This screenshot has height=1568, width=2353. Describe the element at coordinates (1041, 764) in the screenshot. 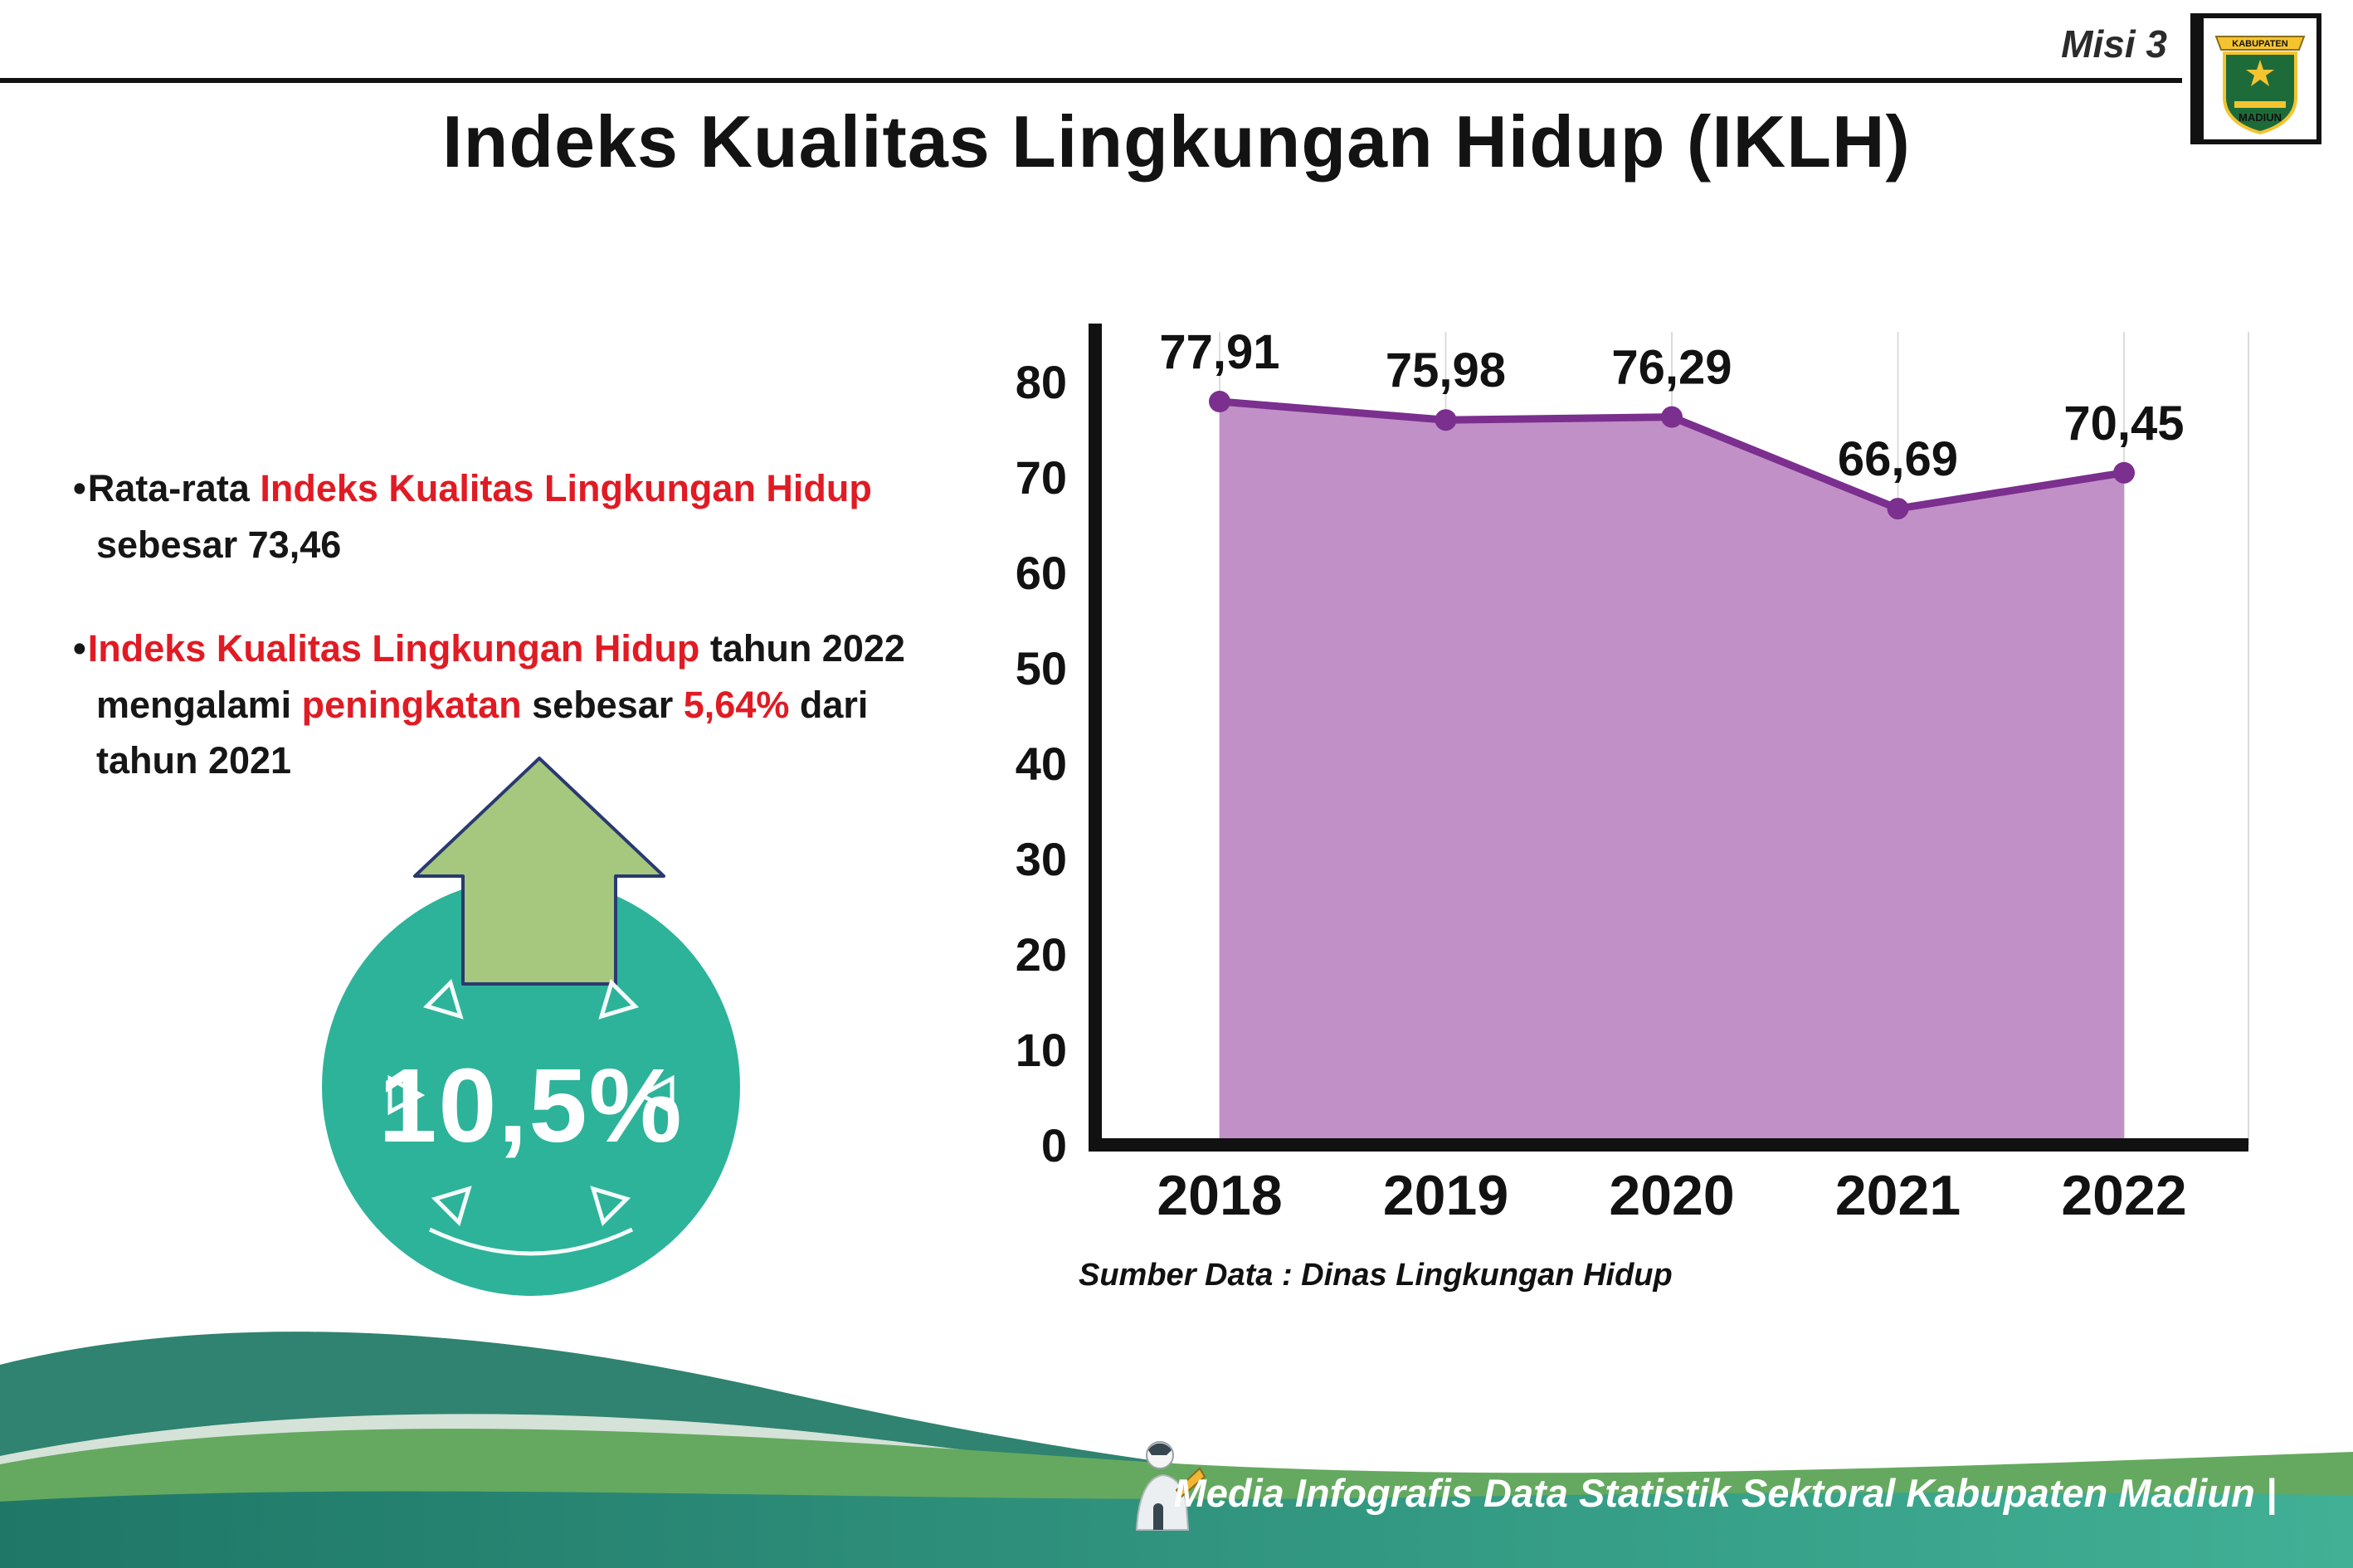

I see `y-tick-label: 40` at that location.